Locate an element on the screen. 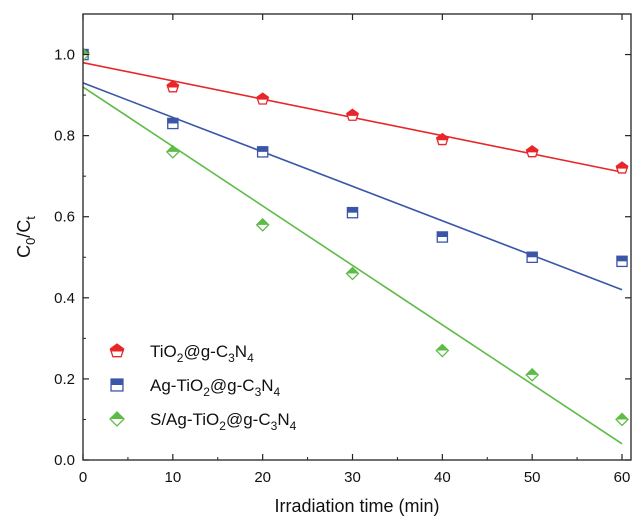 This screenshot has width=632, height=525. y-tick-label: 0.8 is located at coordinates (64, 136).